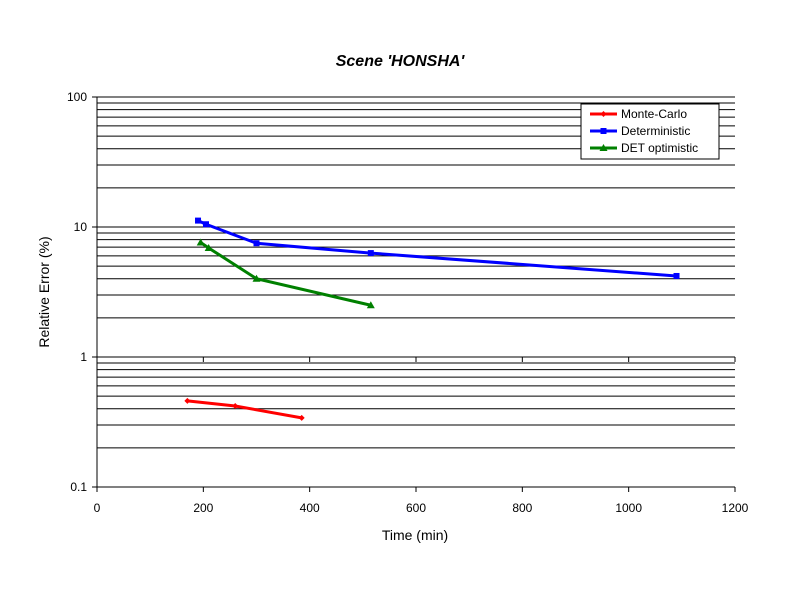  Describe the element at coordinates (83, 357) in the screenshot. I see `y-tick-label: 1` at that location.